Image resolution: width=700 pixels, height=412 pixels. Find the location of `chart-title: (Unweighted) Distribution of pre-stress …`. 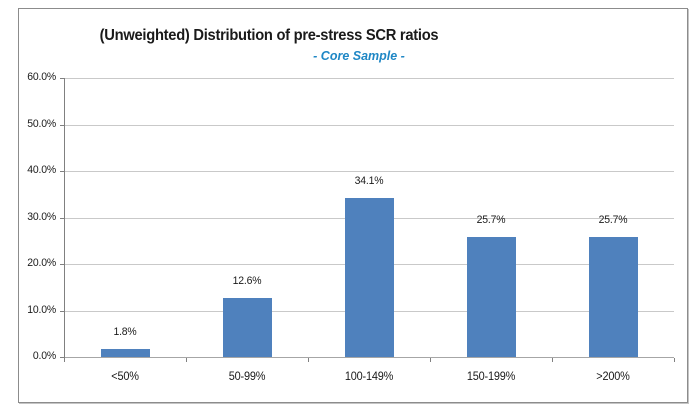

chart-title: (Unweighted) Distribution of pre-stress … is located at coordinates (269, 35).